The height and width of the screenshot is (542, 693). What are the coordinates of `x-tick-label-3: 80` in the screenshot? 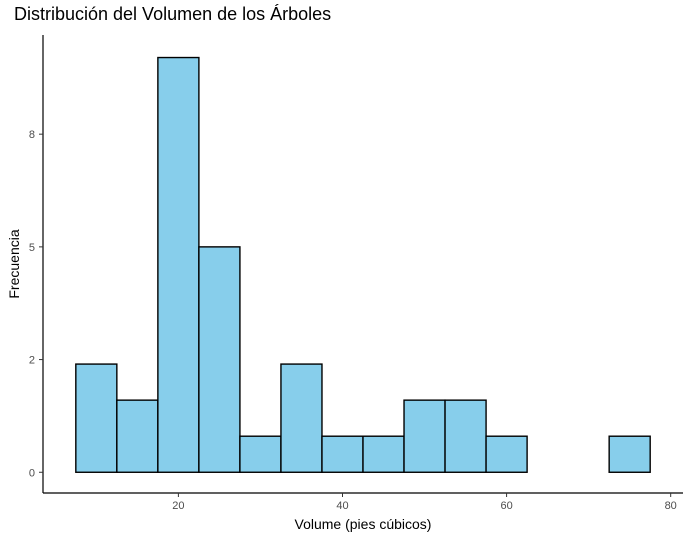 It's located at (671, 506).